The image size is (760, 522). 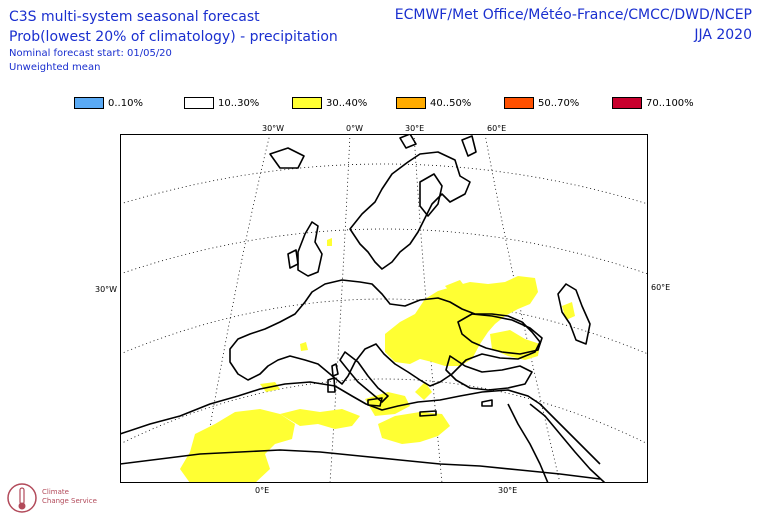 What do you see at coordinates (262, 490) in the screenshot?
I see `lon-label-0-bottom: 0°E` at bounding box center [262, 490].